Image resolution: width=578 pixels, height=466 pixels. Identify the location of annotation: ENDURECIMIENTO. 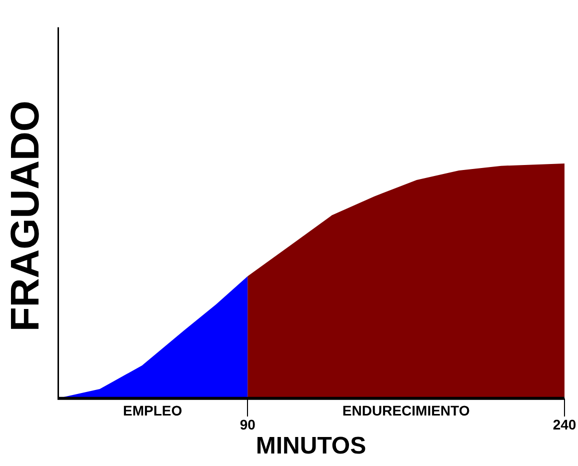
(406, 410).